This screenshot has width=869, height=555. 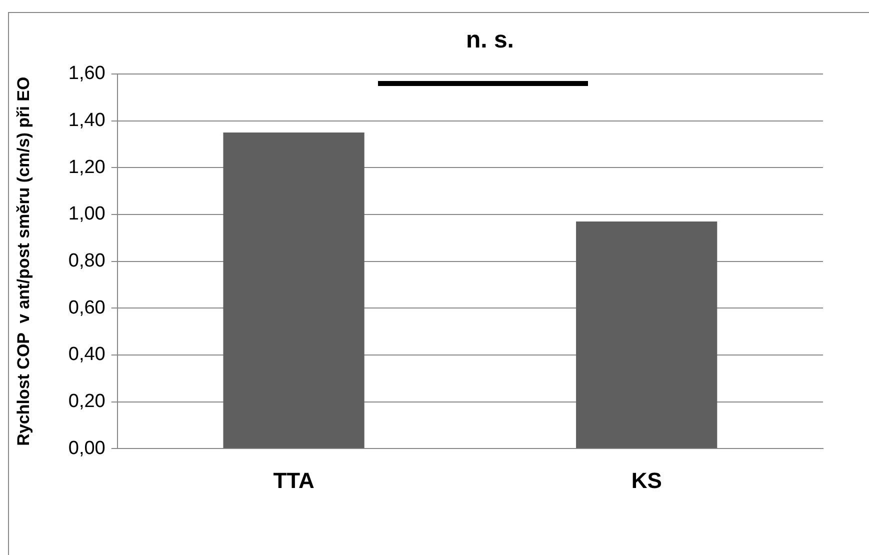 What do you see at coordinates (293, 480) in the screenshot?
I see `x-tick-label: TTA` at bounding box center [293, 480].